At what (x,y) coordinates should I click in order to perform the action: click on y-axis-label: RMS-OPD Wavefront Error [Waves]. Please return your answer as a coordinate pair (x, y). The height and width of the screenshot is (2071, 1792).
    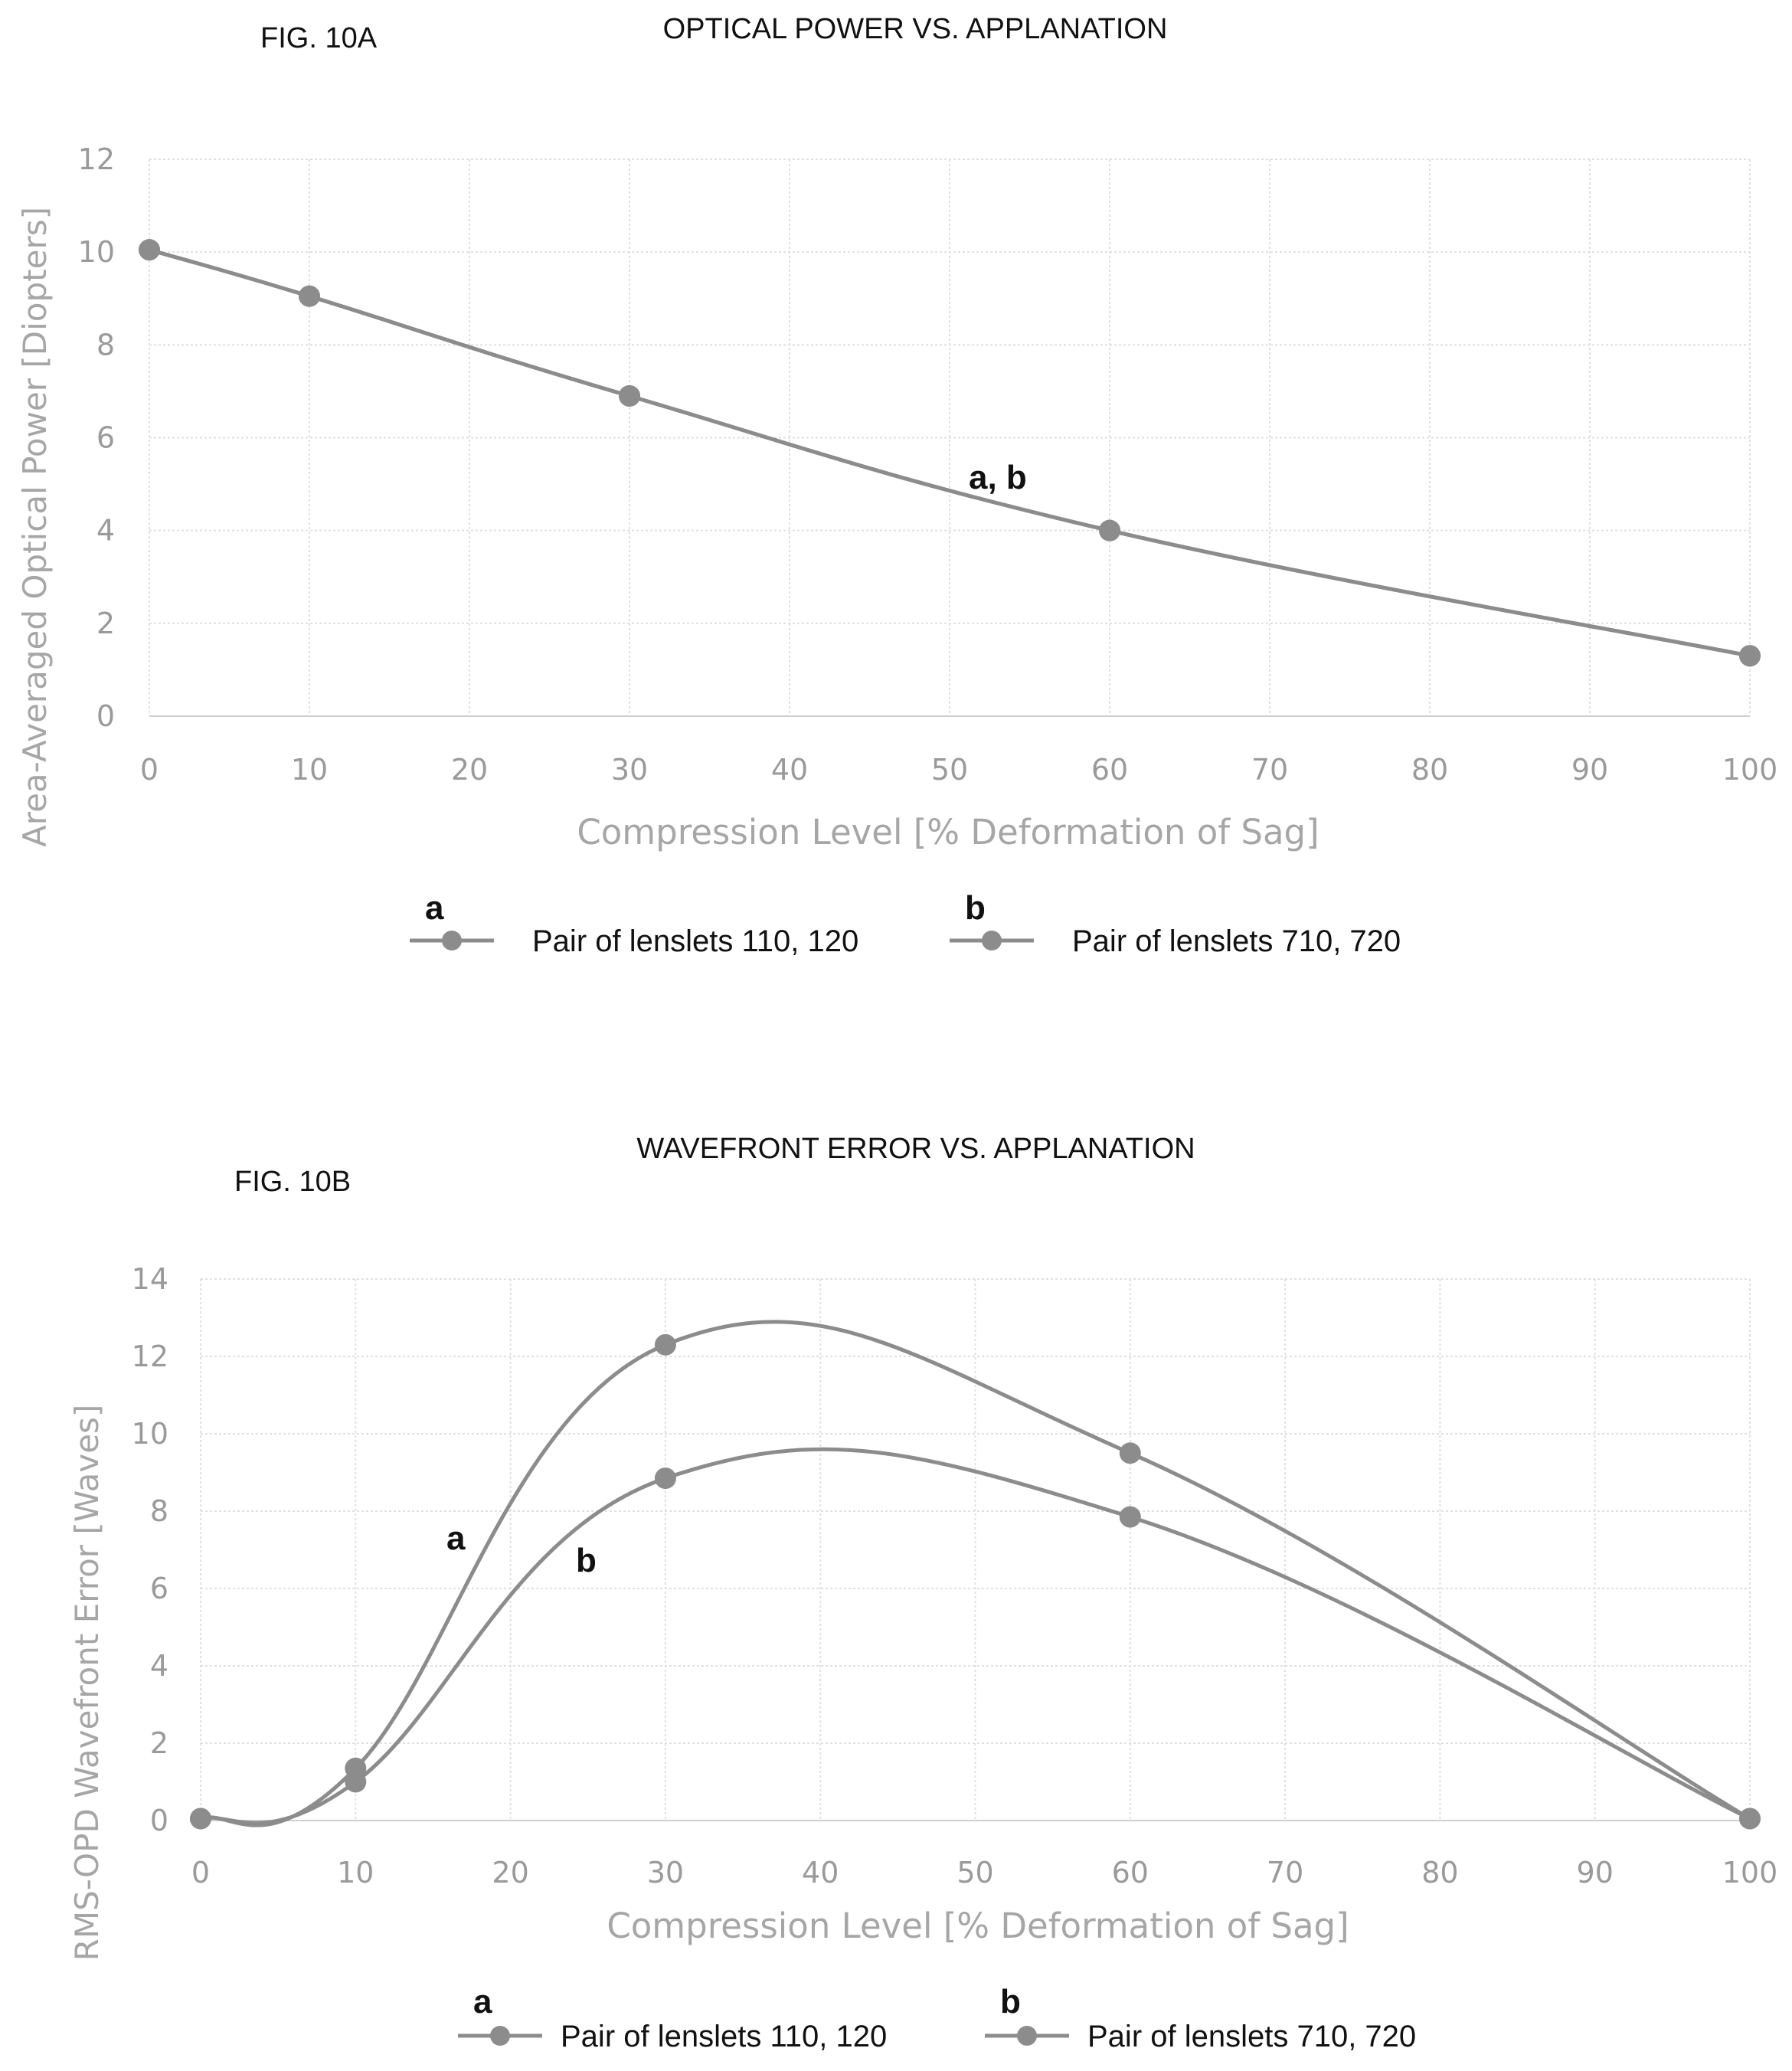
    Looking at the image, I should click on (87, 1683).